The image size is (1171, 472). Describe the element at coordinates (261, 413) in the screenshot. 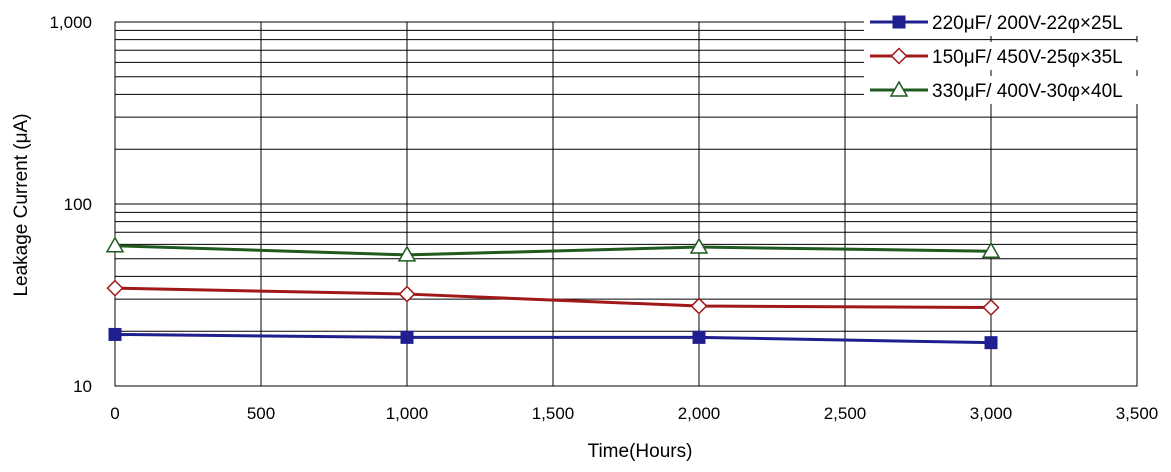

I see `x-tick-label: 500` at that location.